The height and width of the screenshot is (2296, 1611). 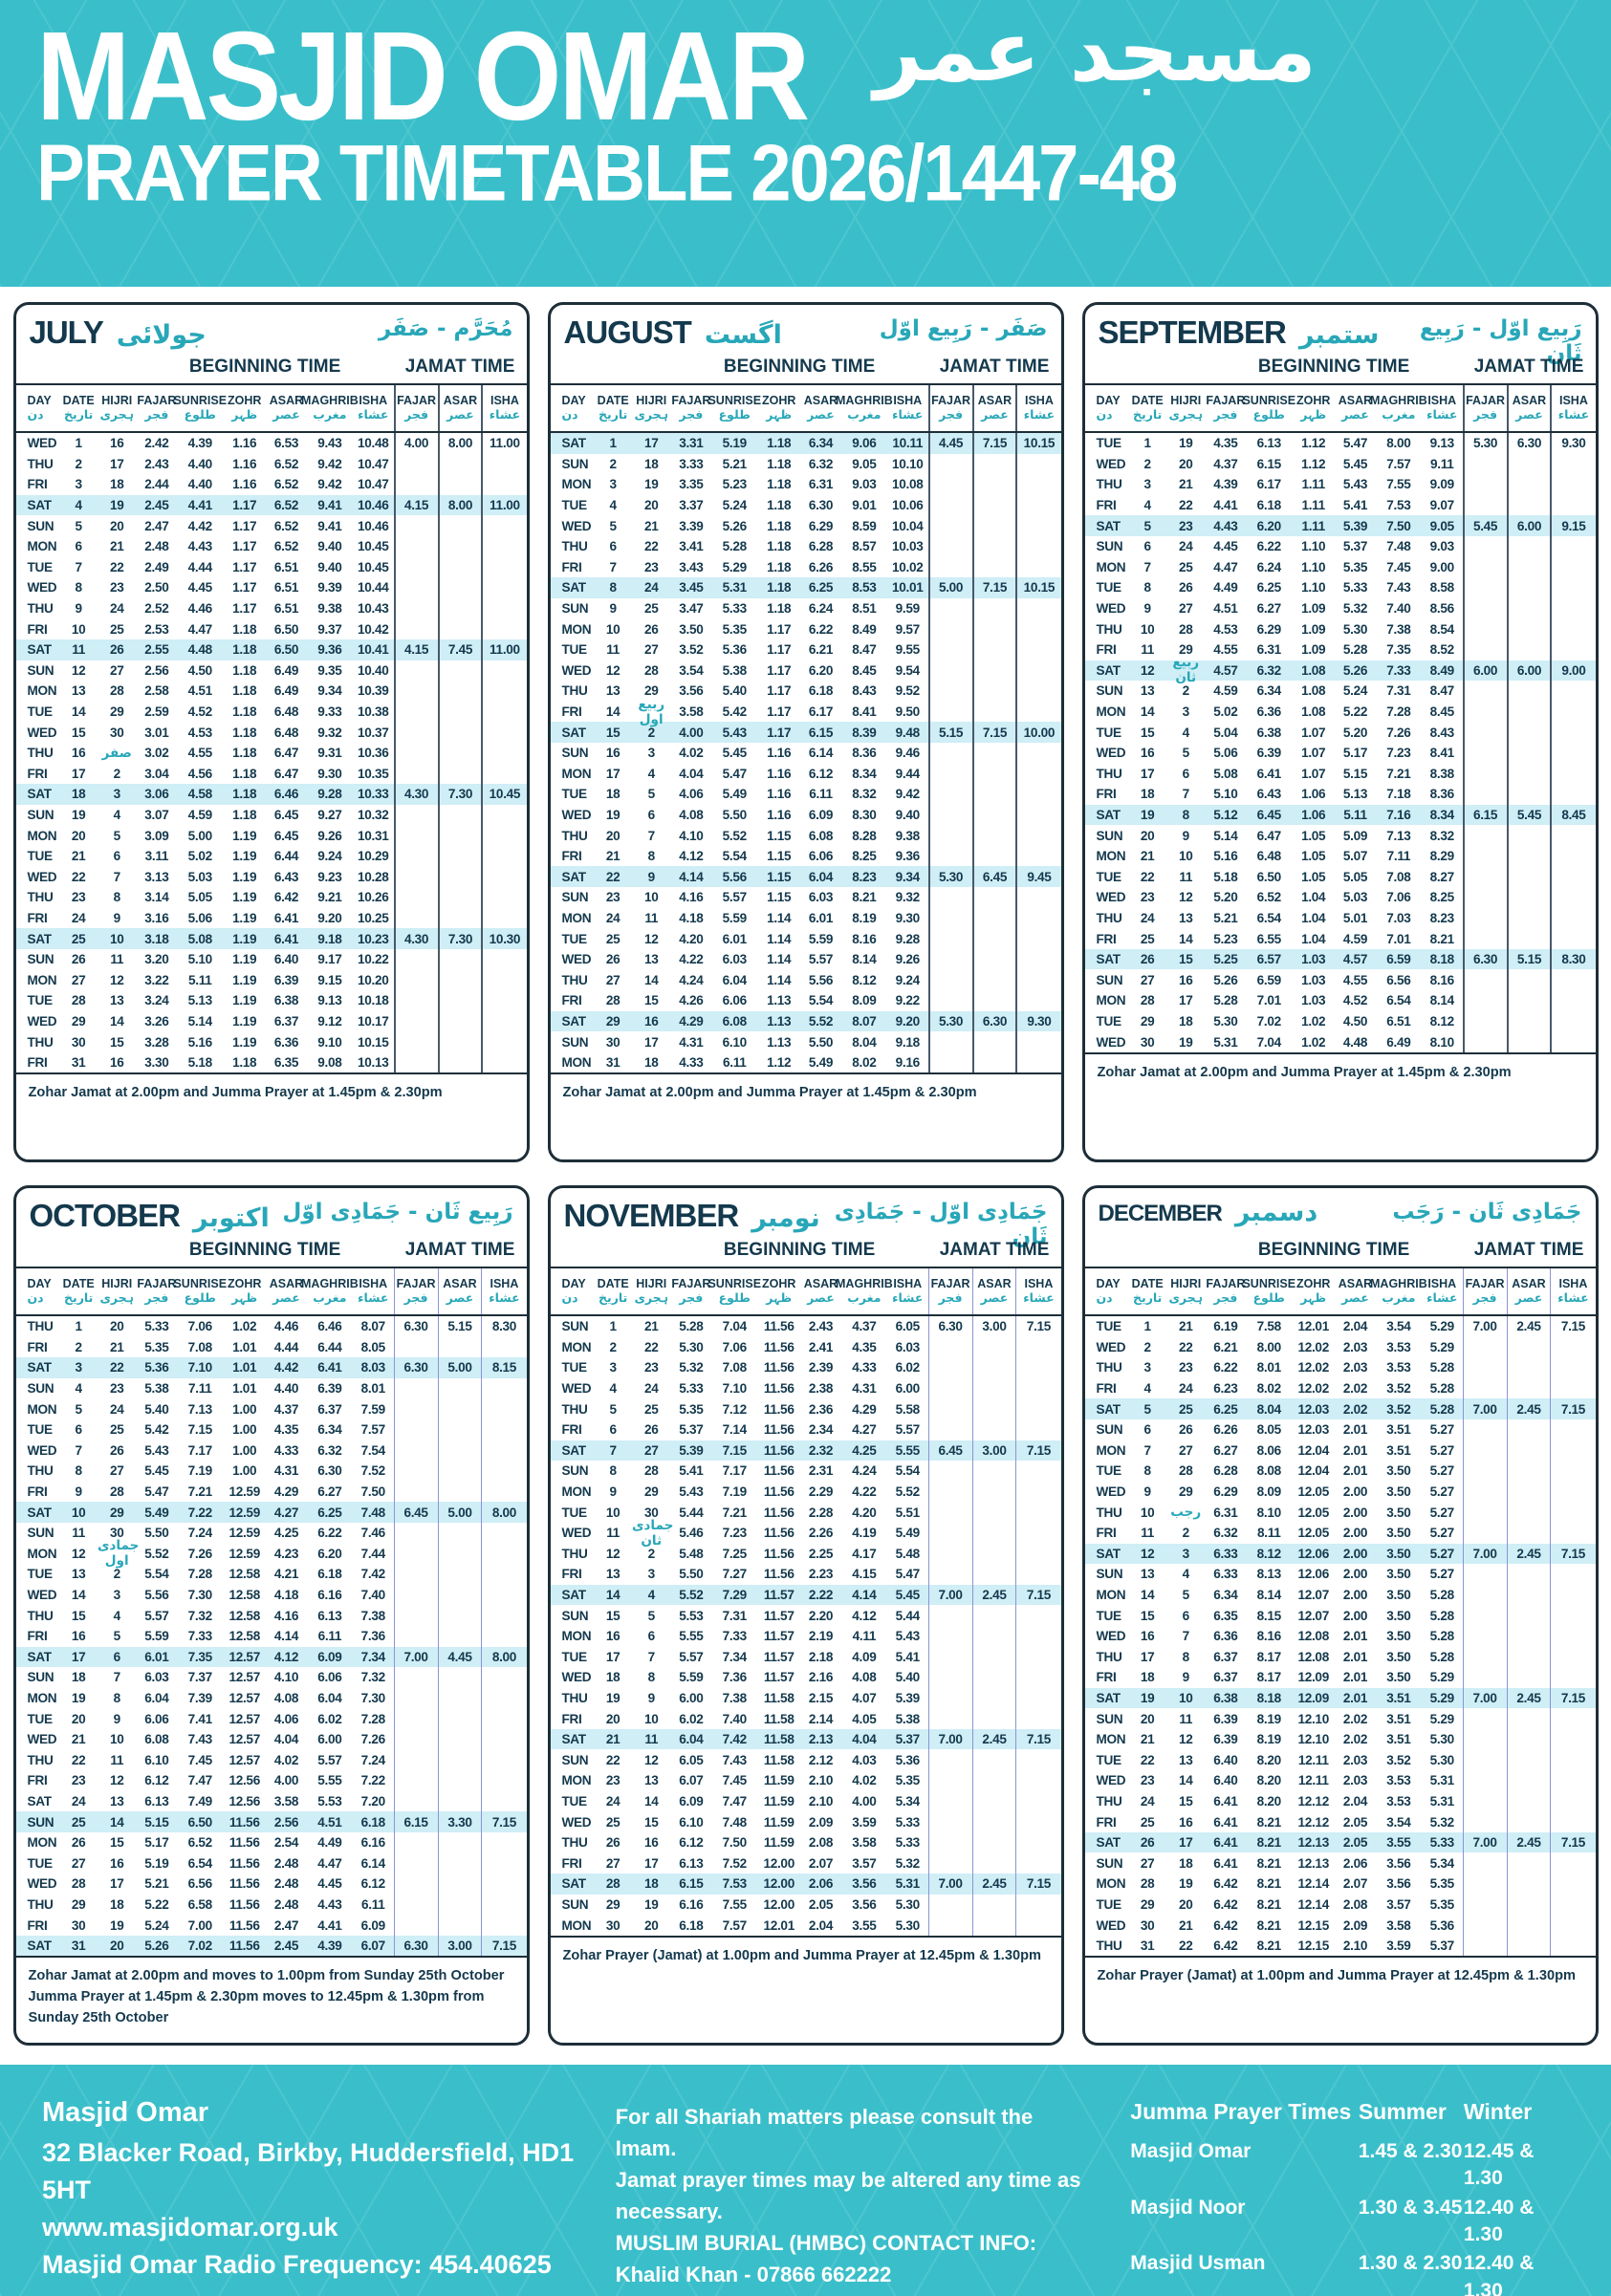 What do you see at coordinates (79, 546) in the screenshot?
I see `table-cell: 6` at bounding box center [79, 546].